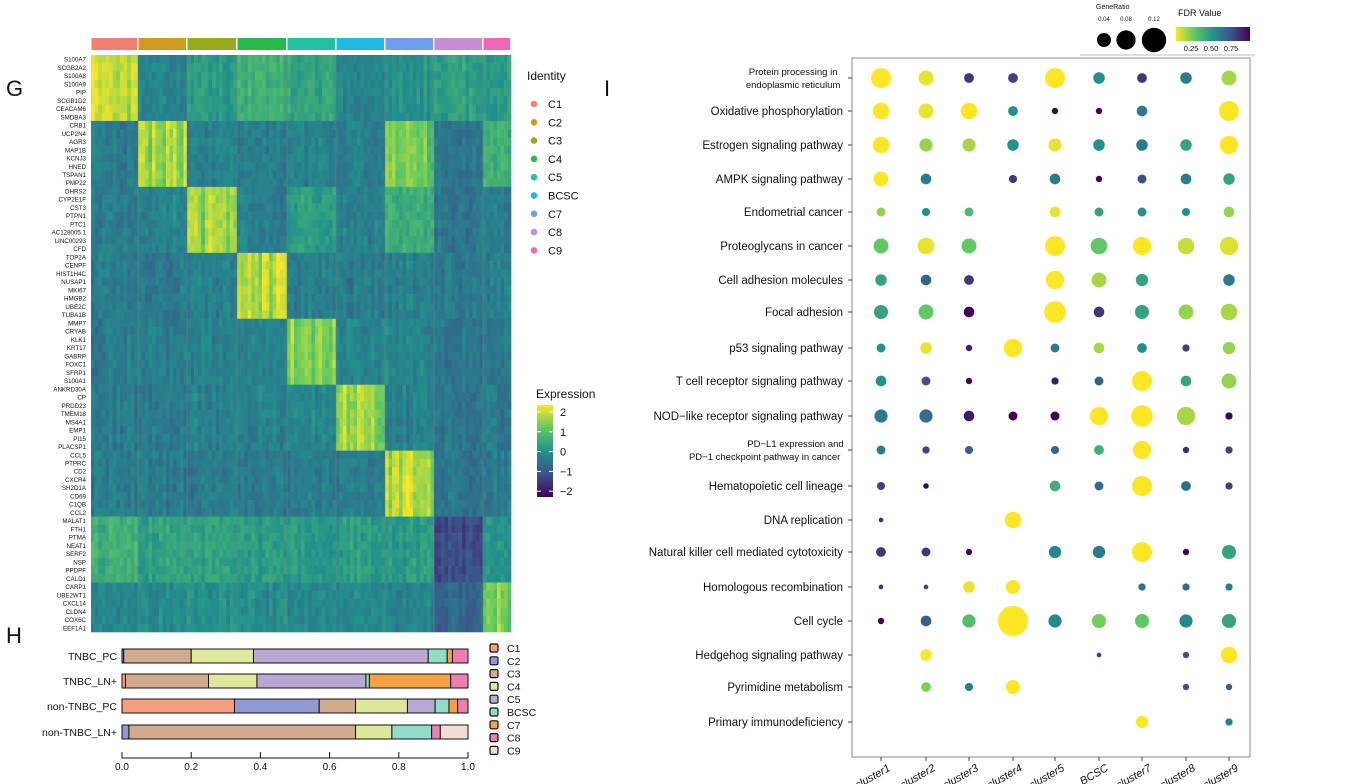  Describe the element at coordinates (409, 44) in the screenshot. I see `identity-bar-C7` at that location.